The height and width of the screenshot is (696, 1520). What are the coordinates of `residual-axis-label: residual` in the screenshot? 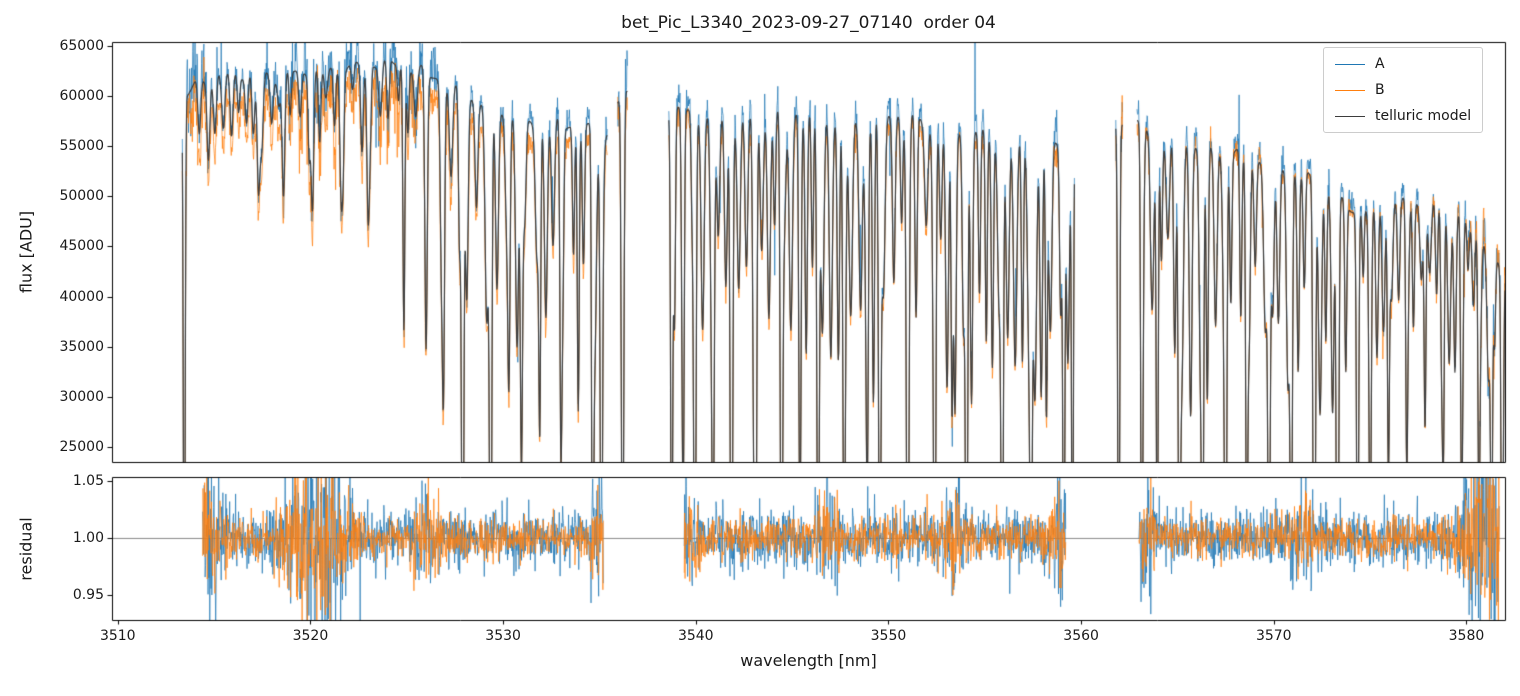 It's located at (26, 549).